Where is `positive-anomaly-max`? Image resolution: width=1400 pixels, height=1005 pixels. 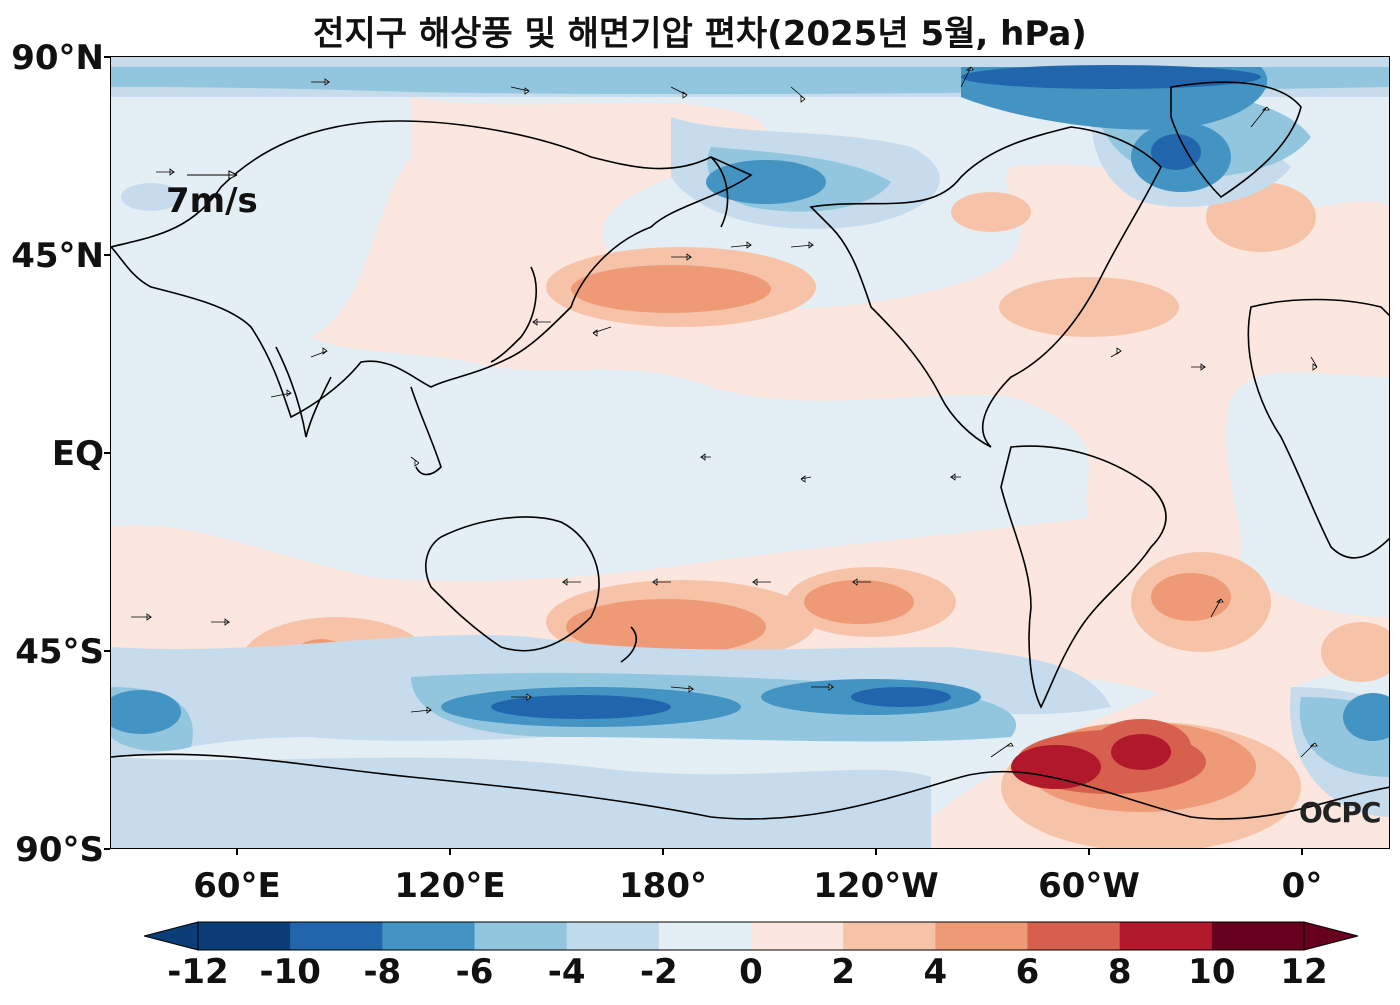
positive-anomaly-max is located at coordinates (1091, 761).